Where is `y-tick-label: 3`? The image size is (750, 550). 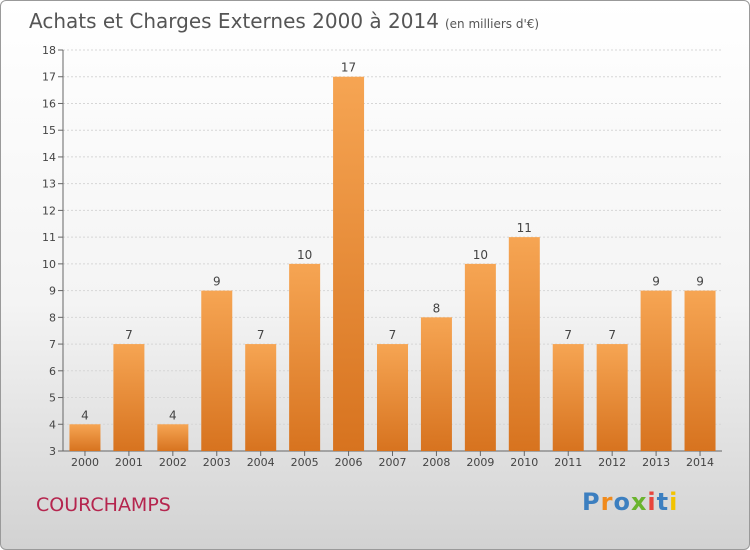 y-tick-label: 3 is located at coordinates (52, 451).